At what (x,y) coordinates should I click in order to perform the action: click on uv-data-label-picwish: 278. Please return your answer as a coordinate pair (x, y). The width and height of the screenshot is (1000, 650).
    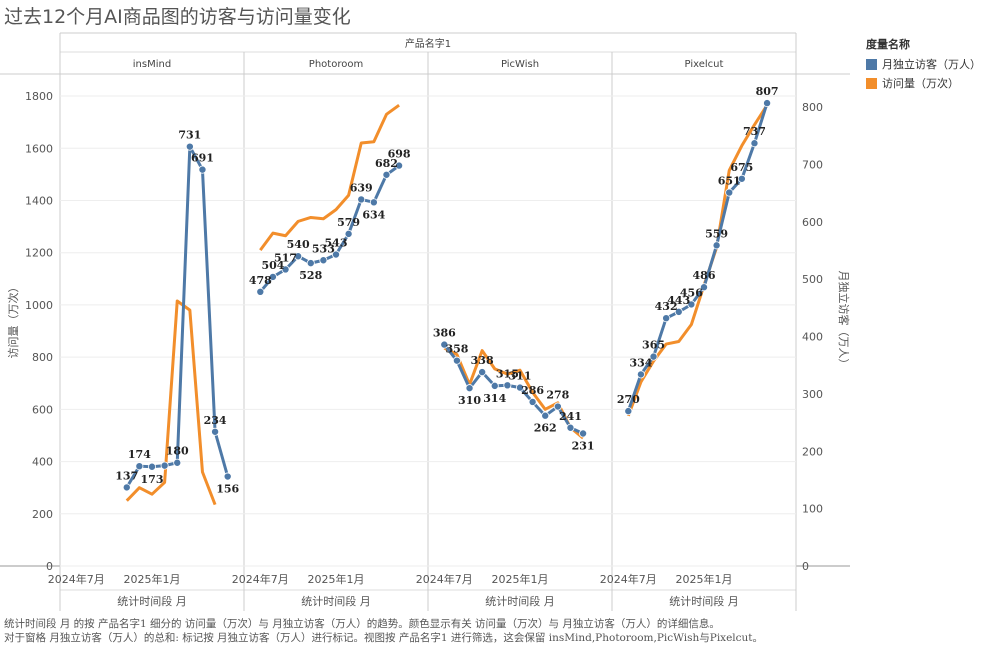
    Looking at the image, I should click on (557, 395).